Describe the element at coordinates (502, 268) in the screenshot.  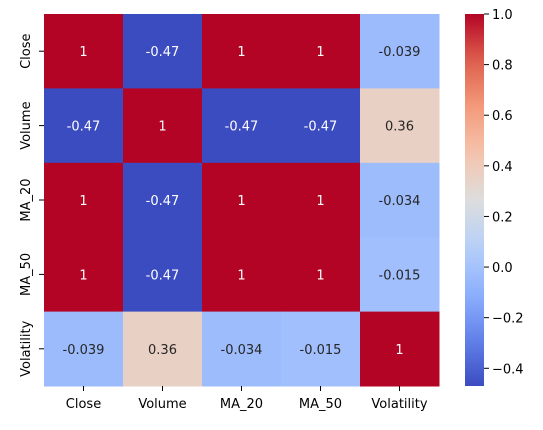
I see `colorbar-tick-label: 0.0` at that location.